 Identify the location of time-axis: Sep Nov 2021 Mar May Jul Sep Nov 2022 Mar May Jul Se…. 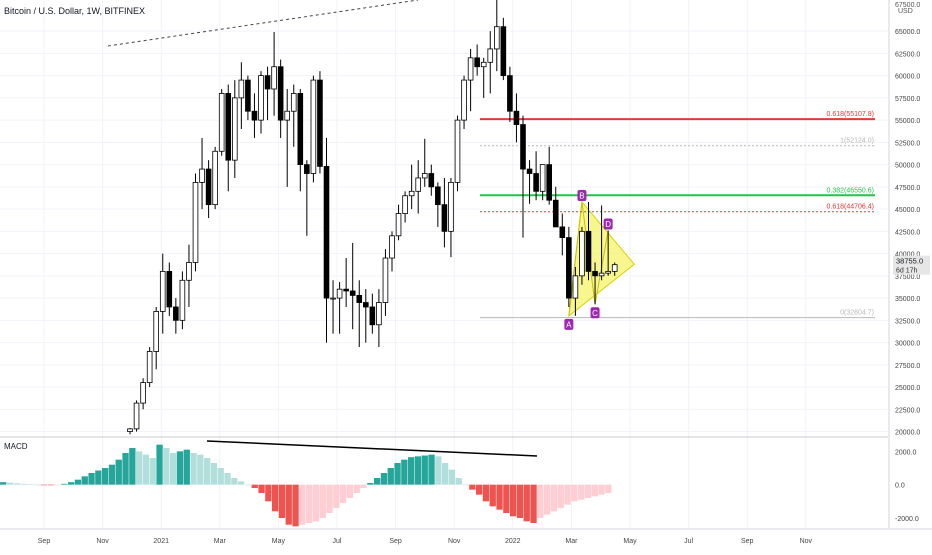
(425, 541).